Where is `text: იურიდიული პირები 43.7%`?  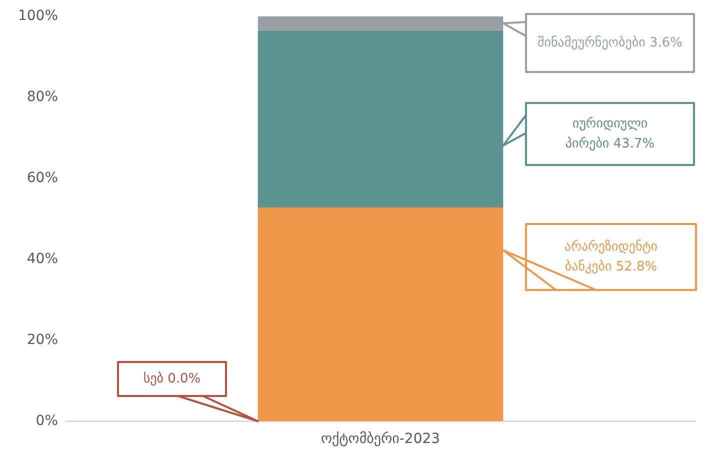 text: იურიდიული პირები 43.7% is located at coordinates (610, 134).